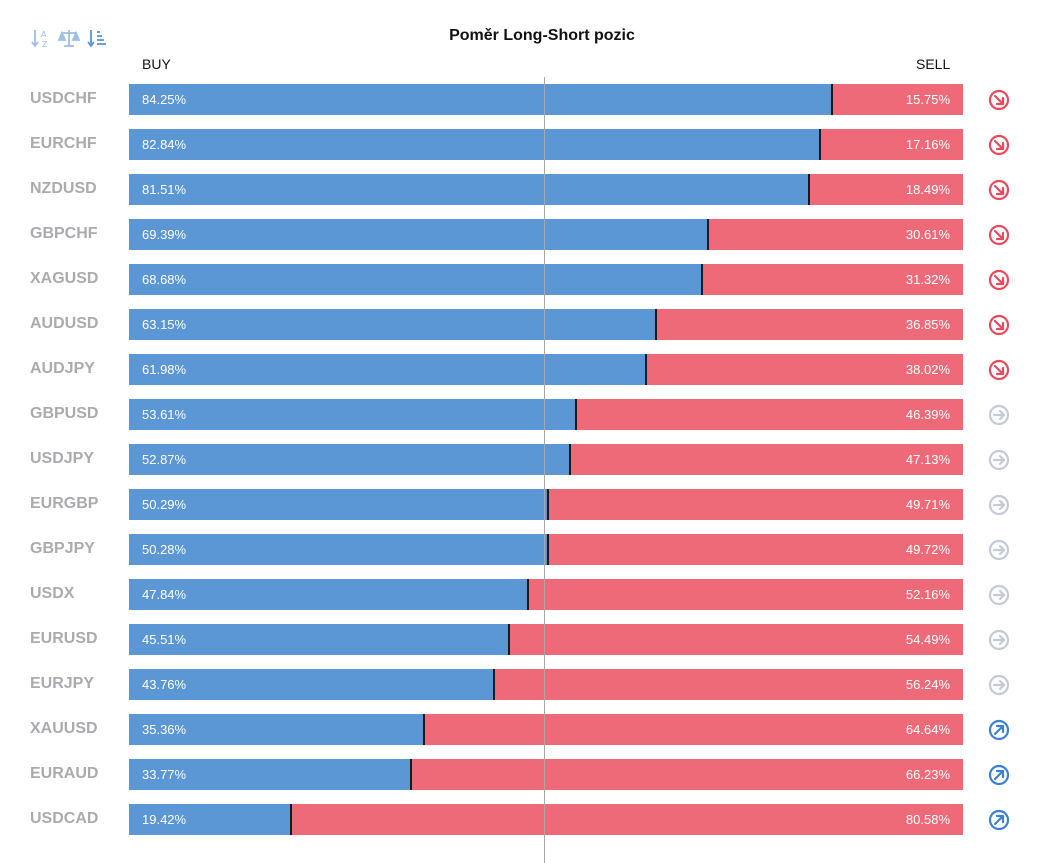 The width and height of the screenshot is (1050, 863). What do you see at coordinates (63, 98) in the screenshot?
I see `symbol-label: USDCHF` at bounding box center [63, 98].